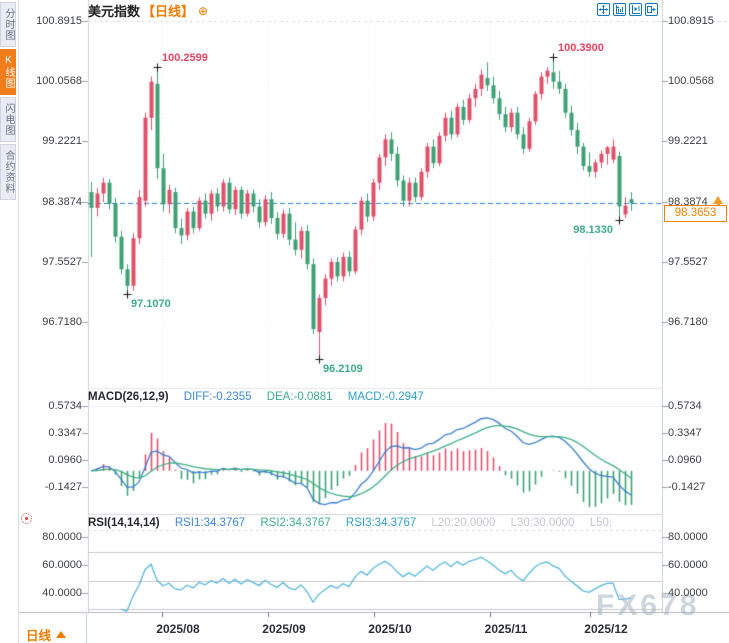 Image resolution: width=729 pixels, height=643 pixels. What do you see at coordinates (691, 21) in the screenshot?
I see `y-axis-label-price-right: 100.8915` at bounding box center [691, 21].